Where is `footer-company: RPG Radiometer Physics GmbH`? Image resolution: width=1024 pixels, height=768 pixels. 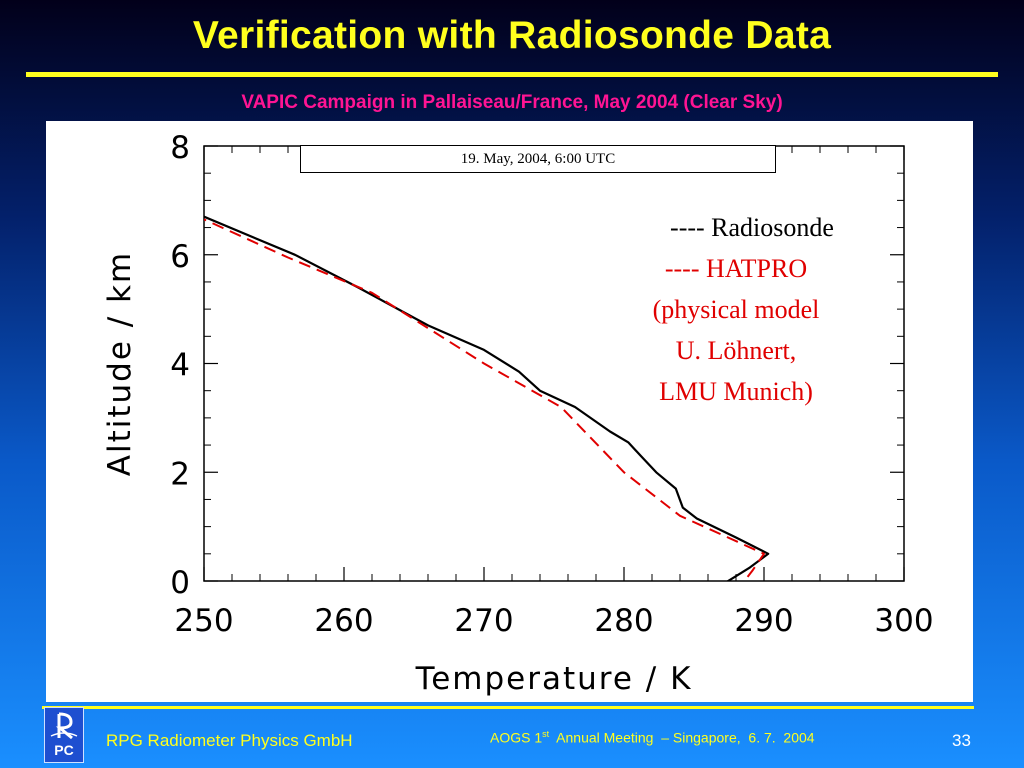 footer-company: RPG Radiometer Physics GmbH is located at coordinates (229, 740).